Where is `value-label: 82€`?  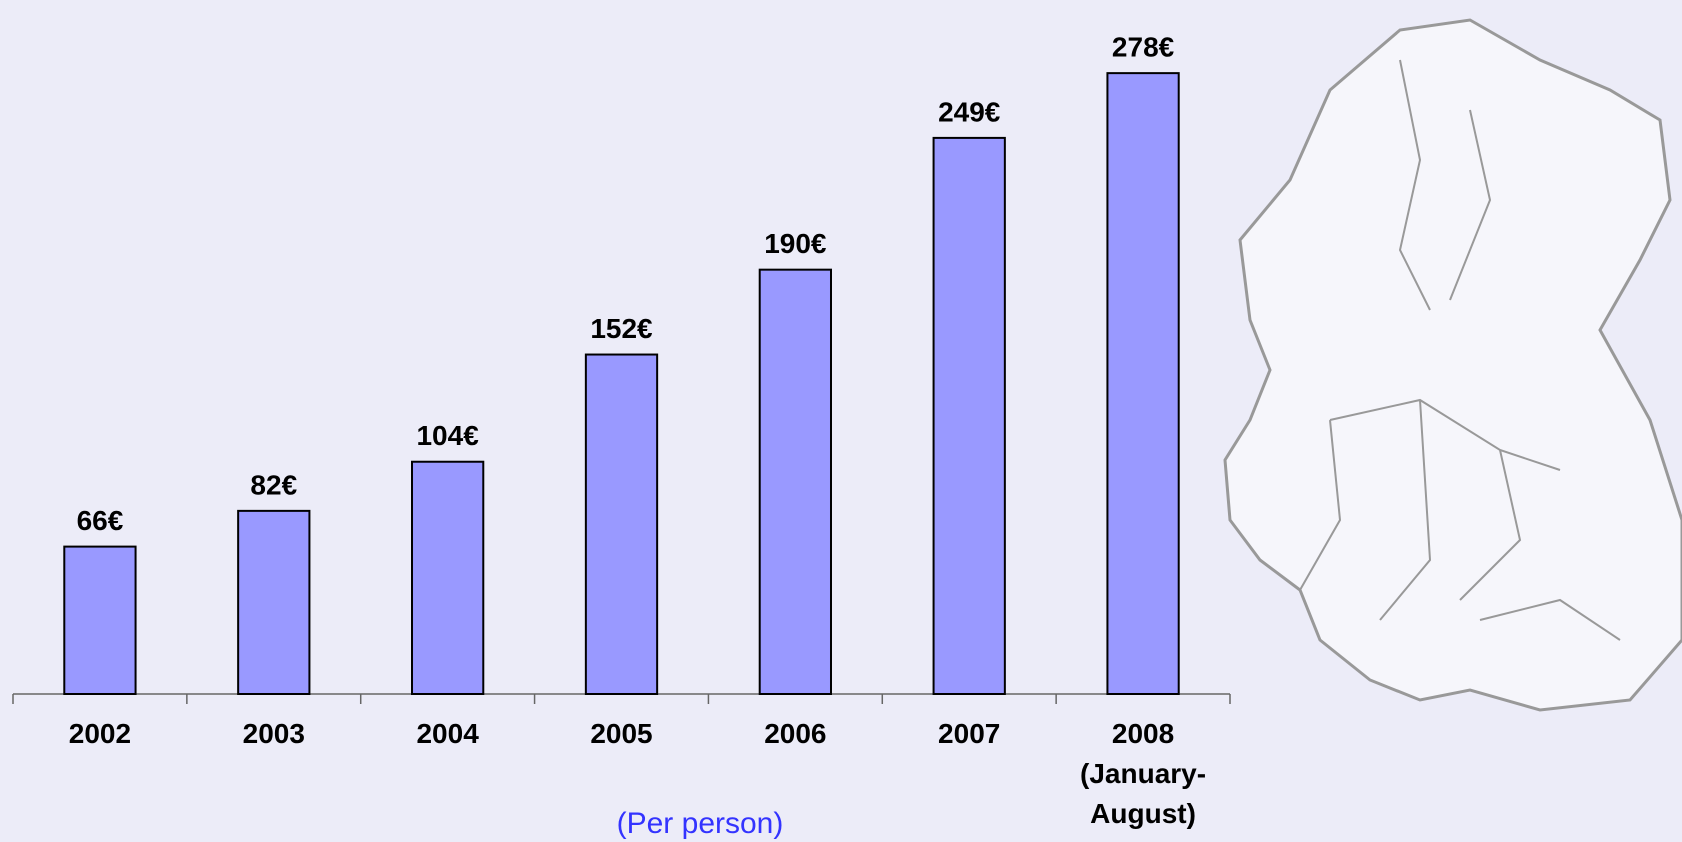 value-label: 82€ is located at coordinates (273, 484).